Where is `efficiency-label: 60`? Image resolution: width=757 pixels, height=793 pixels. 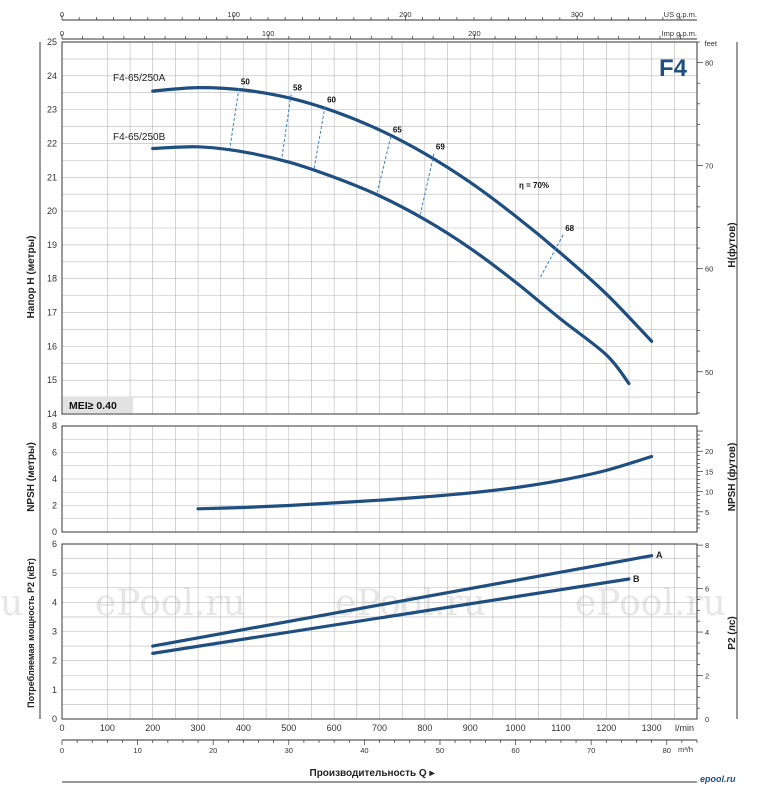
efficiency-label: 60 is located at coordinates (331, 99).